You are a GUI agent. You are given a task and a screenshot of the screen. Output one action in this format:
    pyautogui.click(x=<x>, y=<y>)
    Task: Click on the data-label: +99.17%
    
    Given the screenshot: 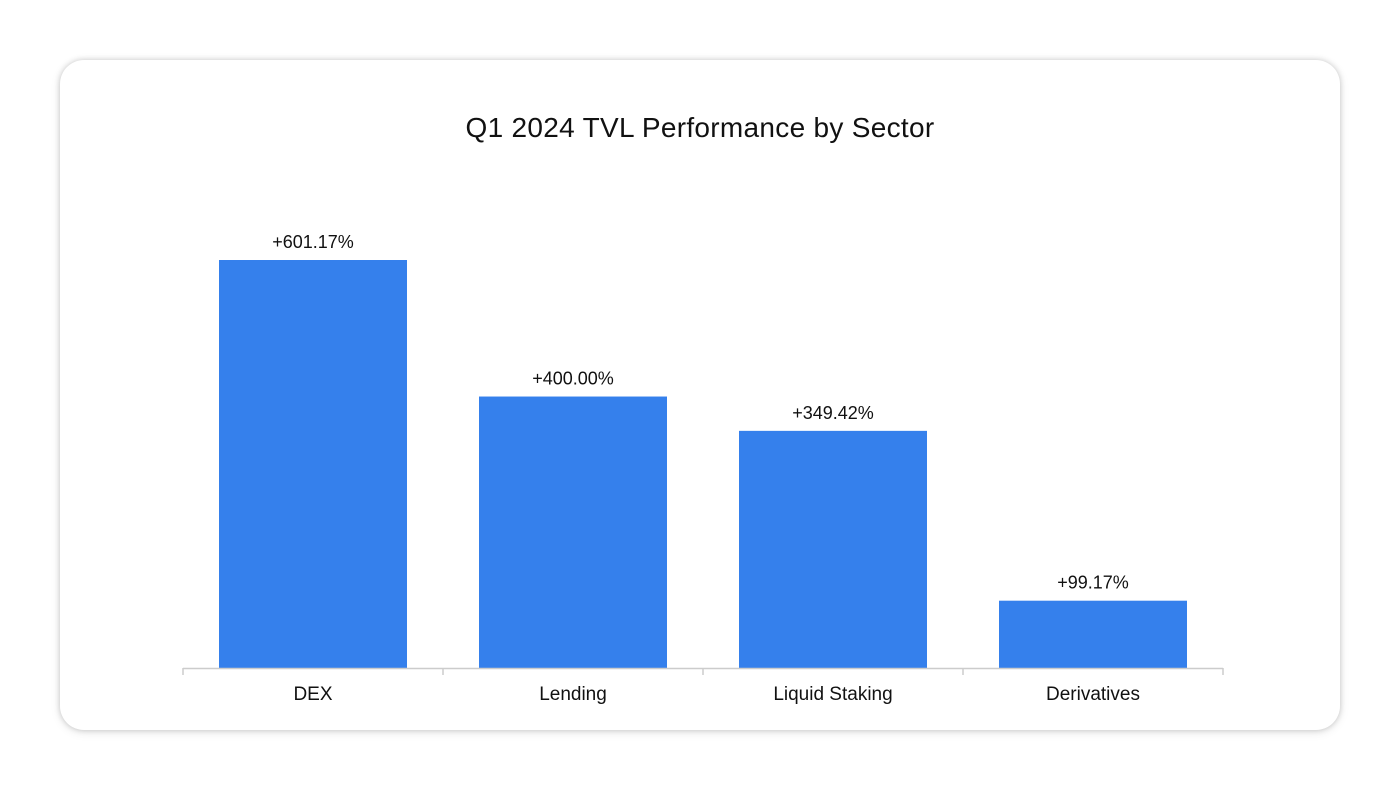 What is the action you would take?
    pyautogui.click(x=1093, y=583)
    